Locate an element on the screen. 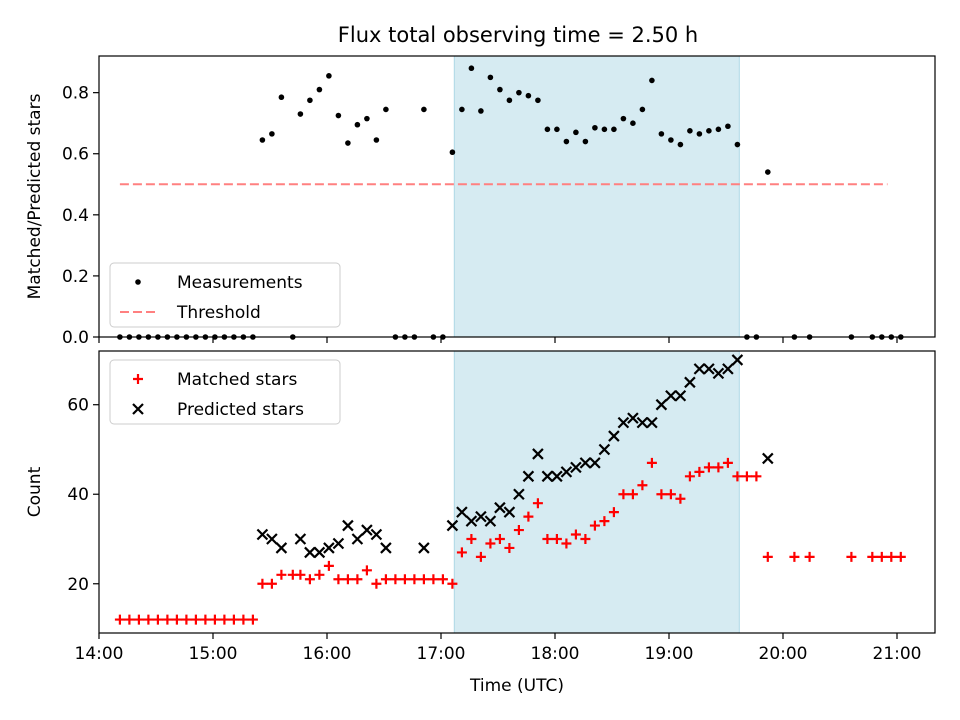 This screenshot has width=960, height=720. y-tick-label: 60 is located at coordinates (78, 406).